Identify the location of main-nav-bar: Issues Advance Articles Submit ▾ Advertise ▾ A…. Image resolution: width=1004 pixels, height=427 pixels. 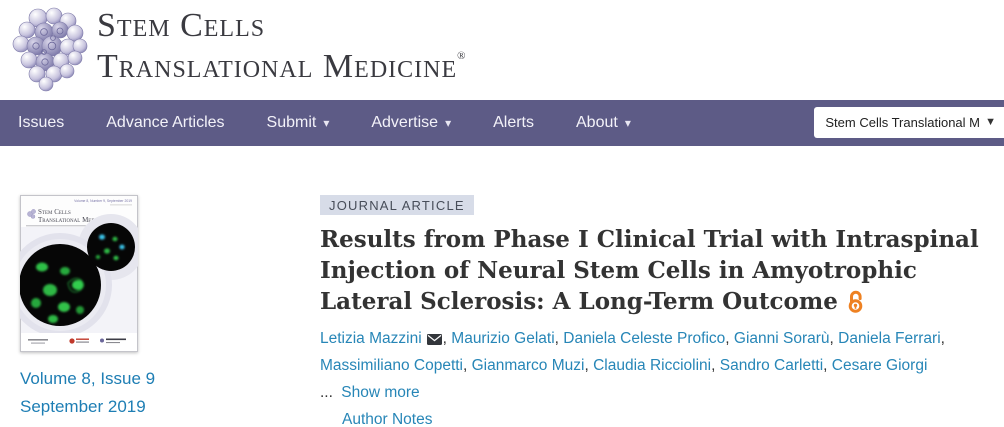
(502, 123).